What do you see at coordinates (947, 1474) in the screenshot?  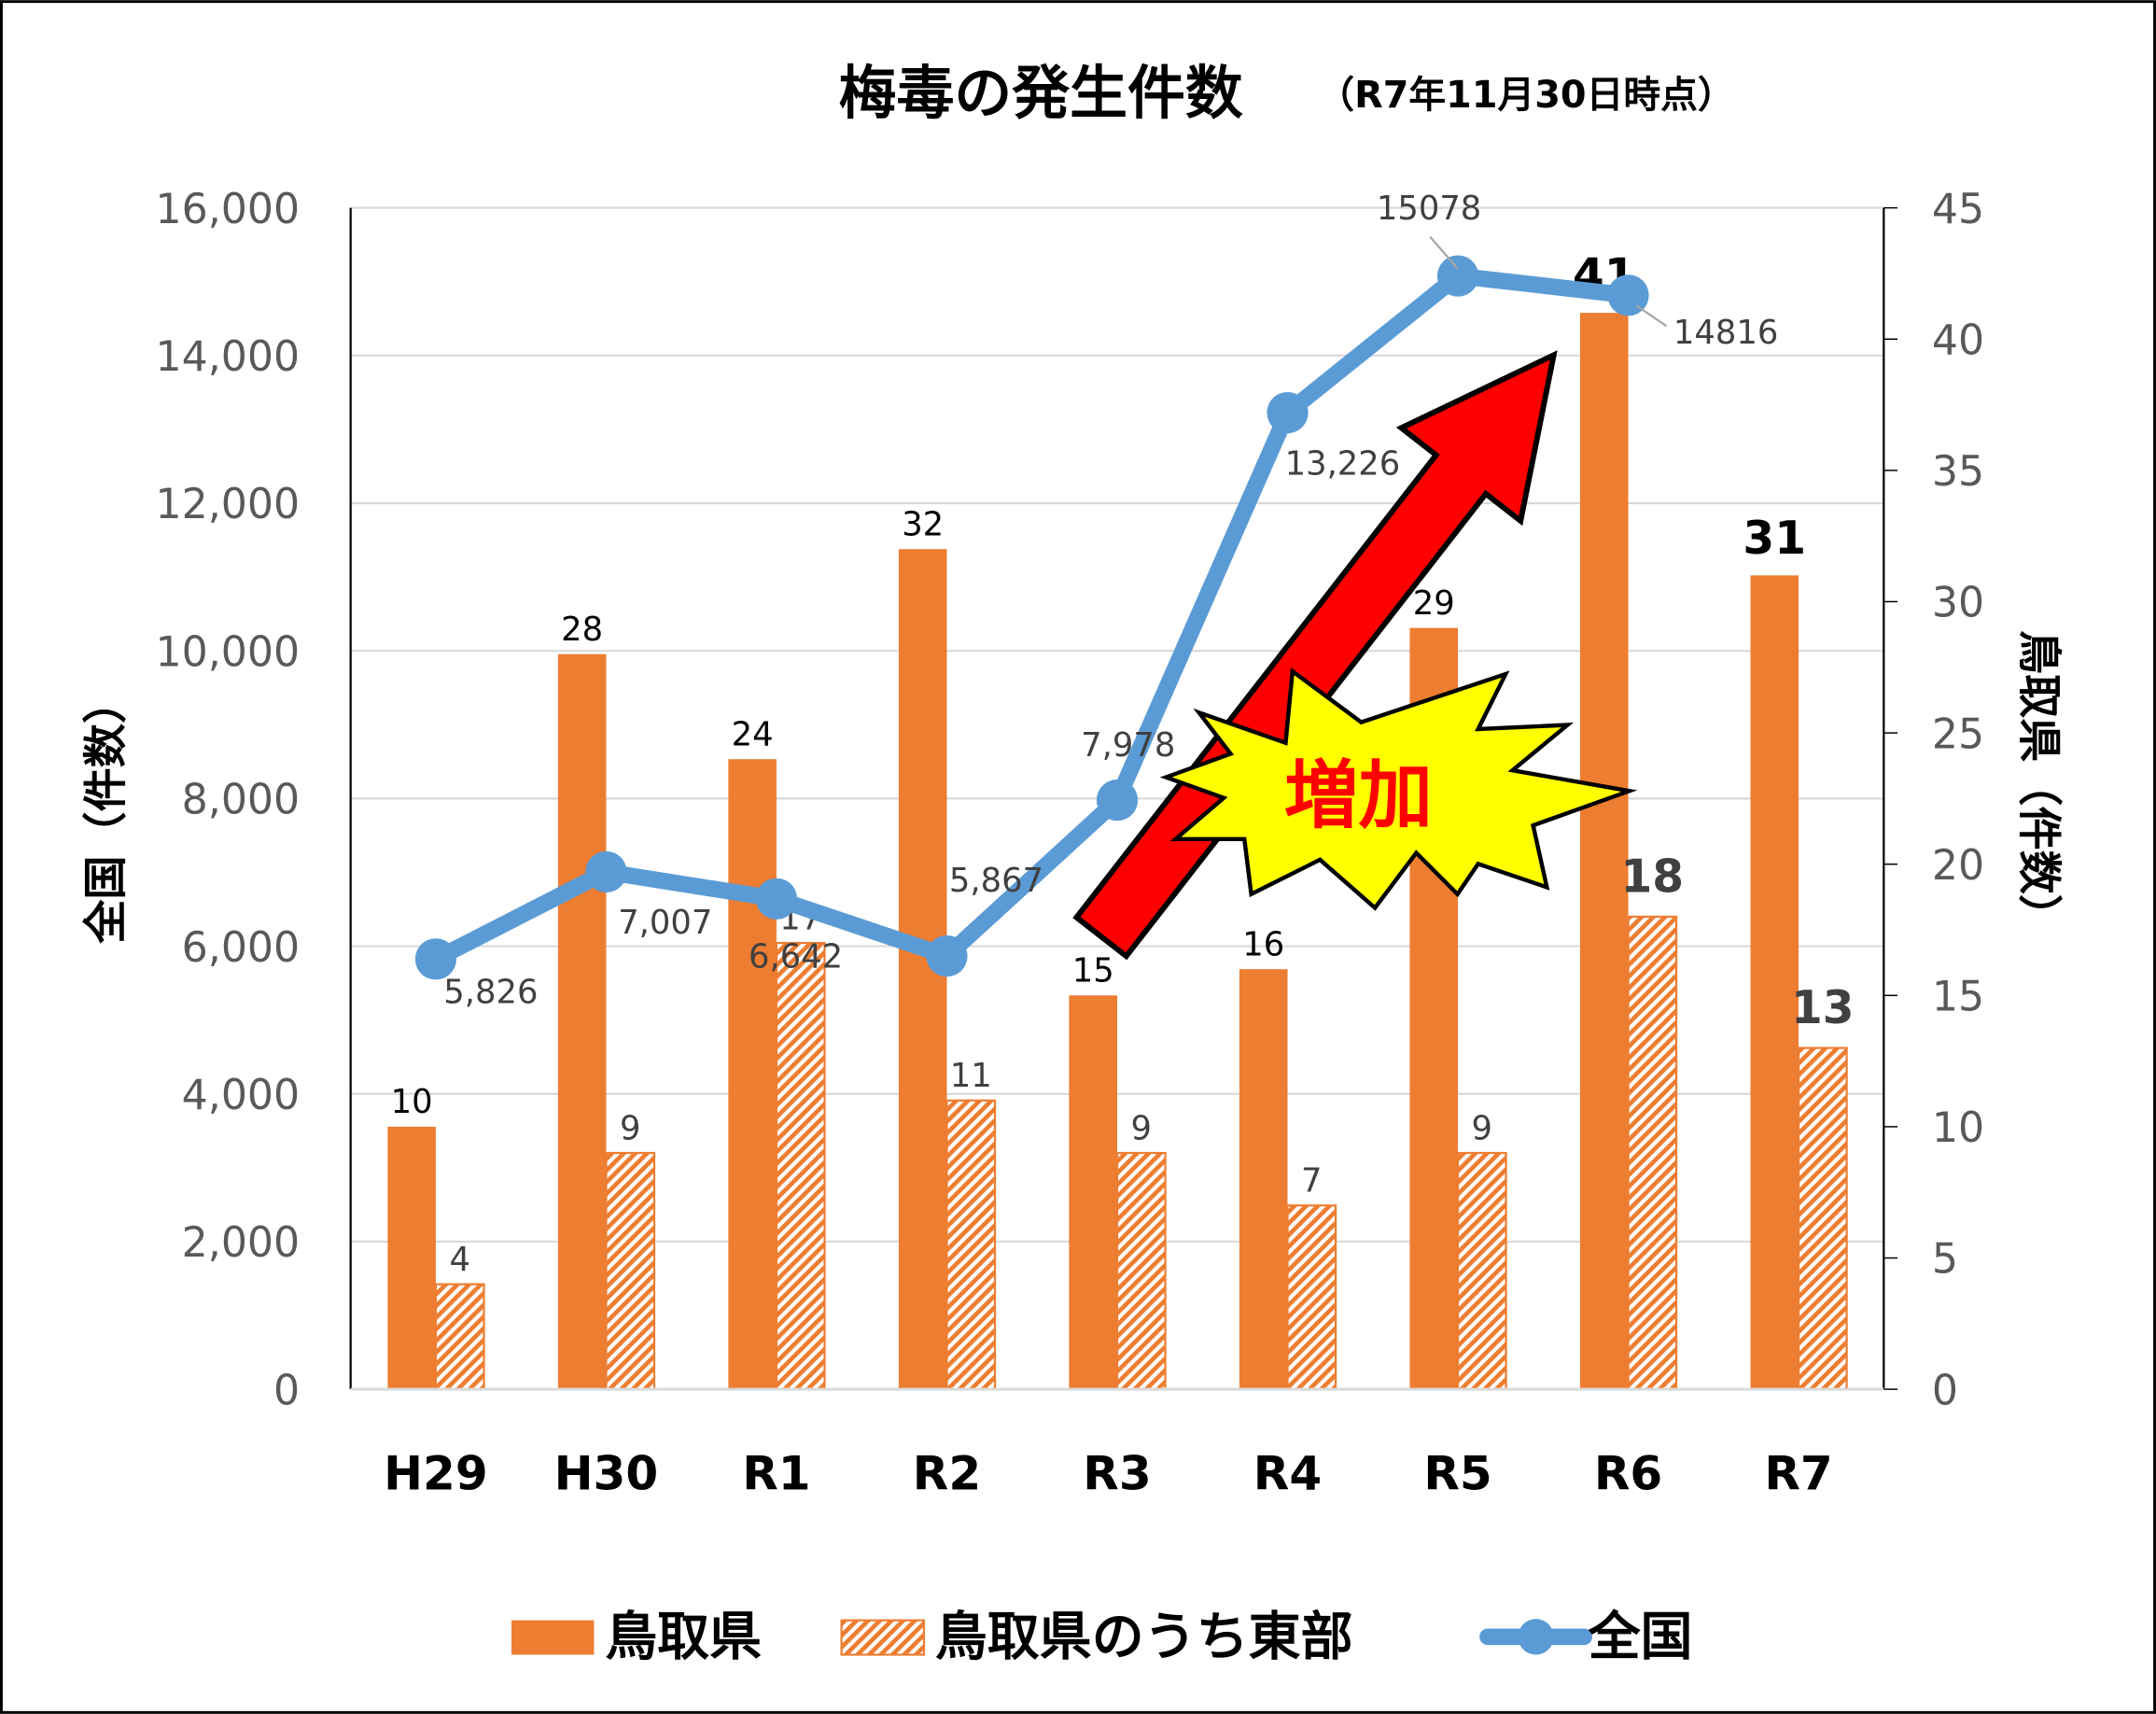 I see `x-tick-label: R2` at bounding box center [947, 1474].